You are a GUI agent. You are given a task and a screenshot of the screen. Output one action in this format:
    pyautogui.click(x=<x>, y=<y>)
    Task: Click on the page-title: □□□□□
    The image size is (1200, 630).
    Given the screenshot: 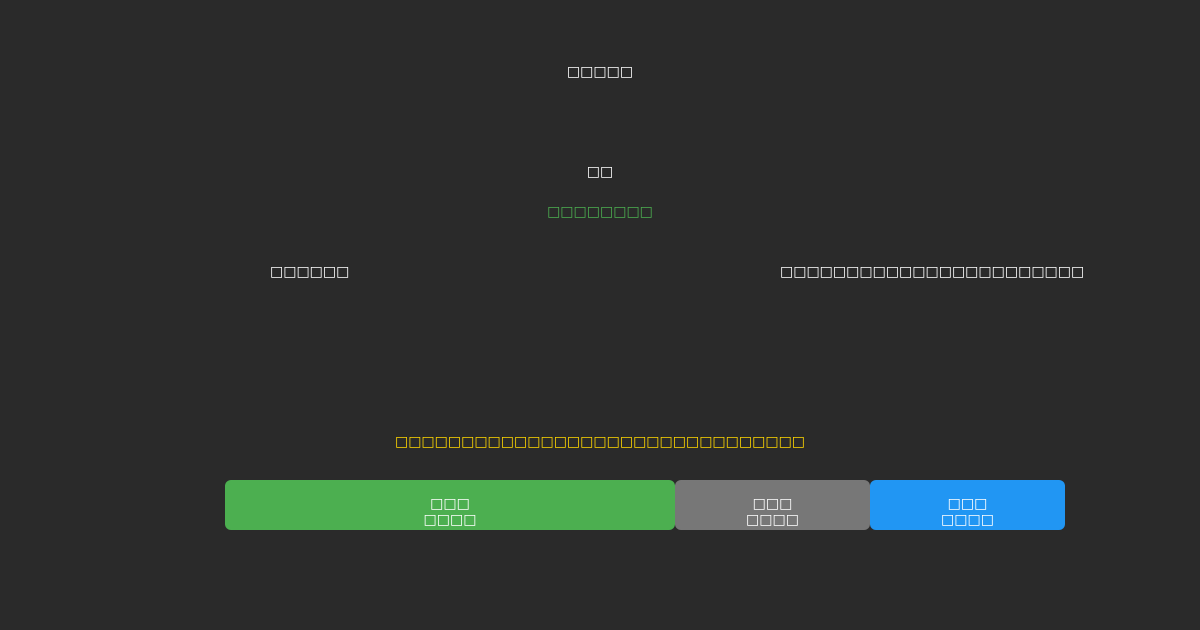 What is the action you would take?
    pyautogui.click(x=600, y=72)
    